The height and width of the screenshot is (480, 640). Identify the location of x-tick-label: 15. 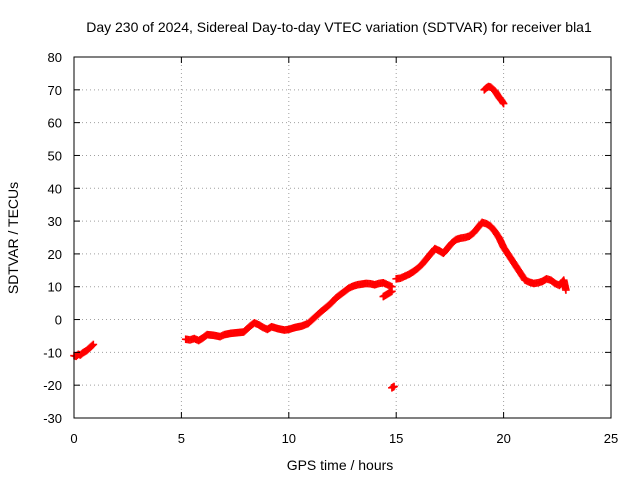
(396, 438).